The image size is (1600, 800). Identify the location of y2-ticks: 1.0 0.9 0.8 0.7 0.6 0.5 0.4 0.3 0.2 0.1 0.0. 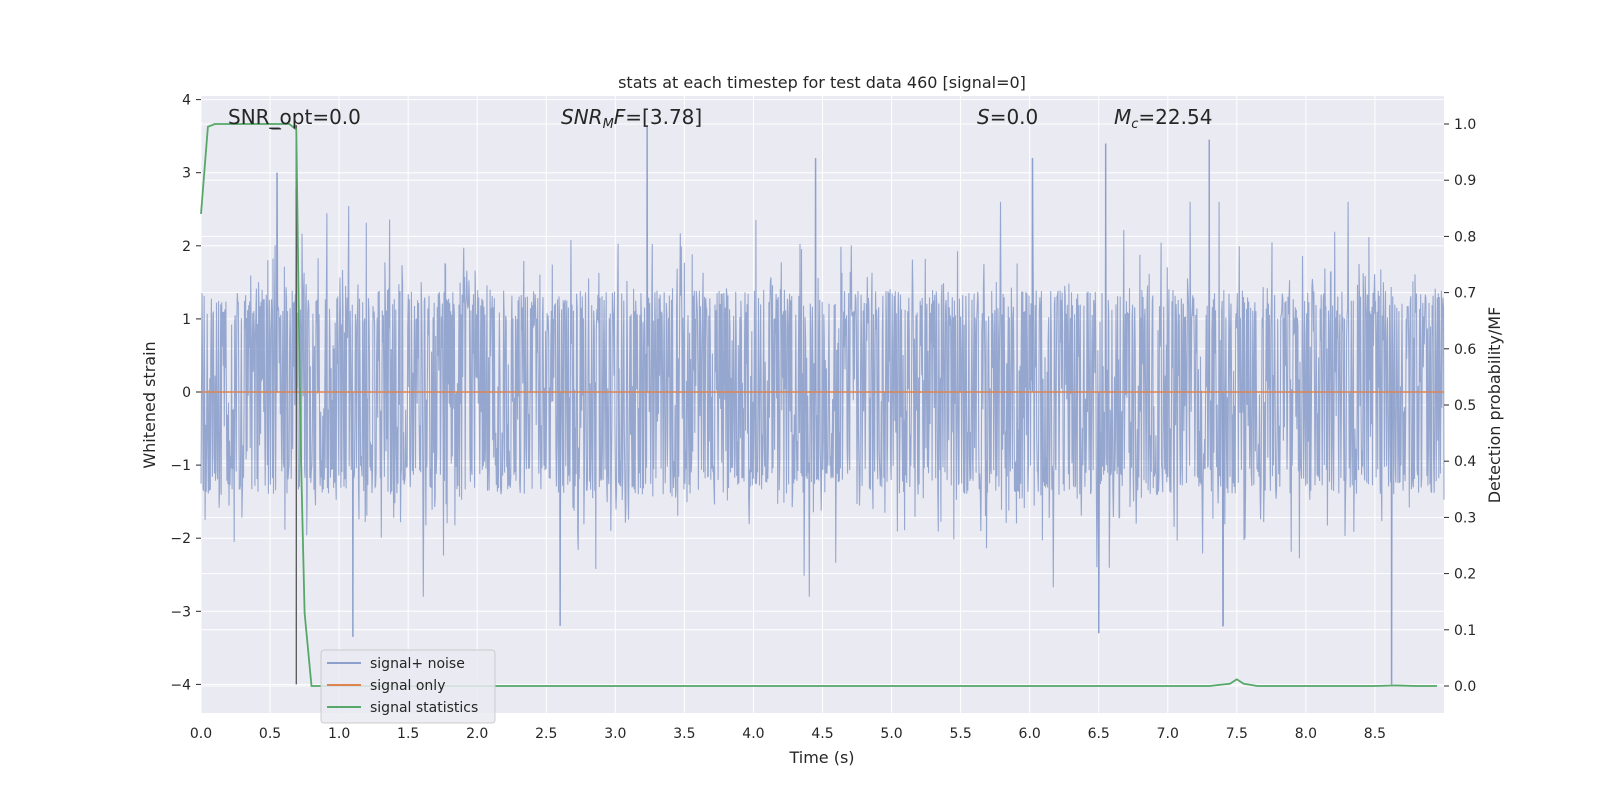
(1460, 406).